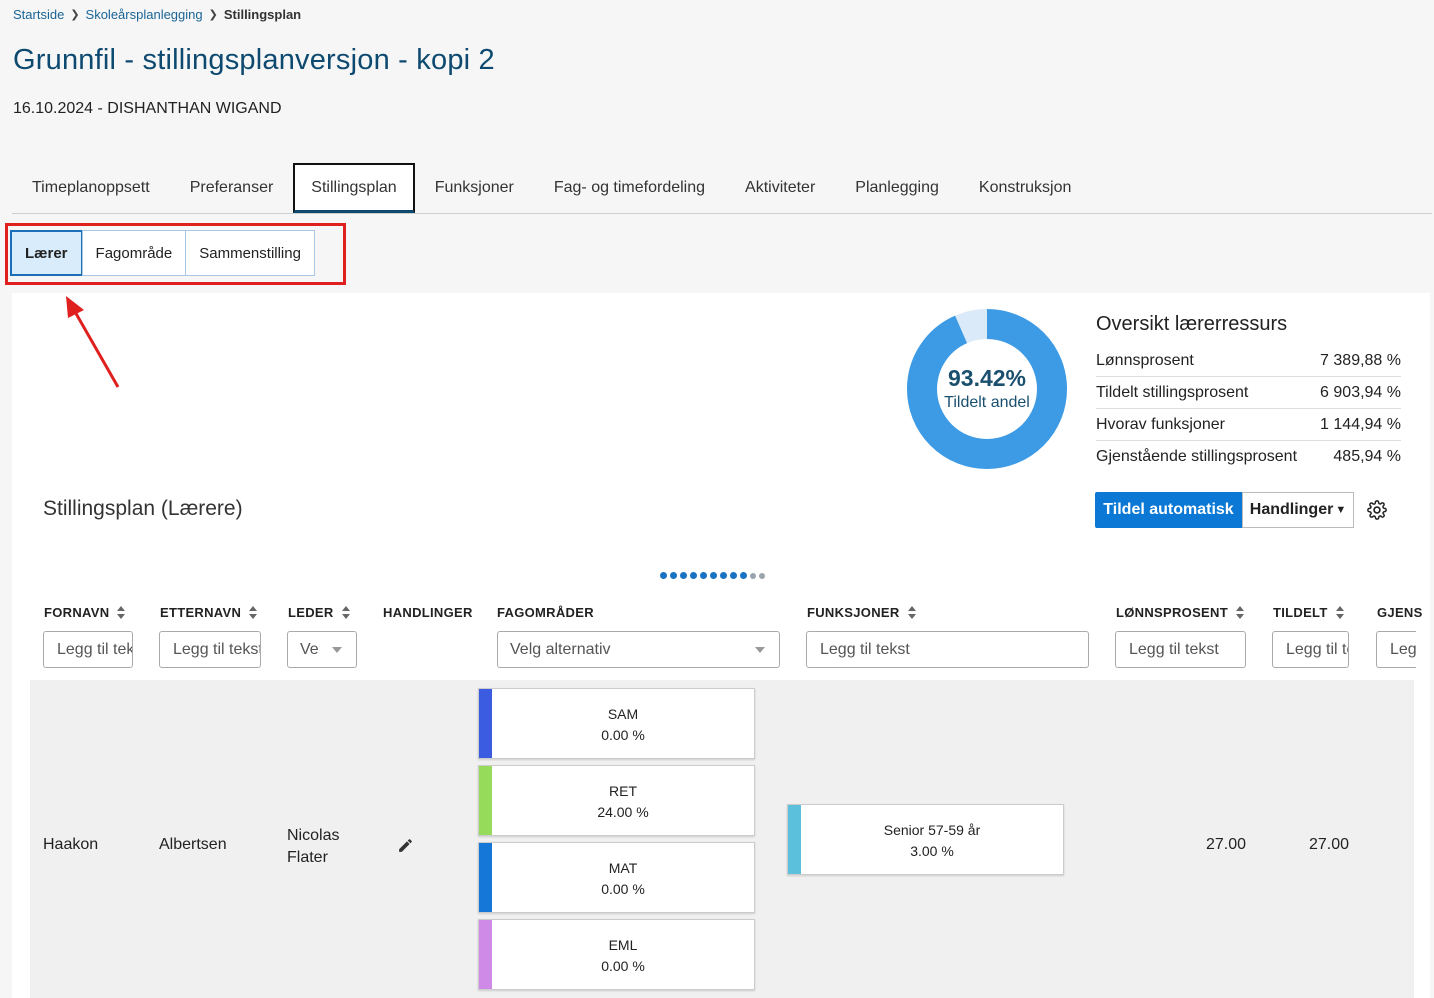  What do you see at coordinates (616, 723) in the screenshot?
I see `subject-card: SAM 0.00 %` at bounding box center [616, 723].